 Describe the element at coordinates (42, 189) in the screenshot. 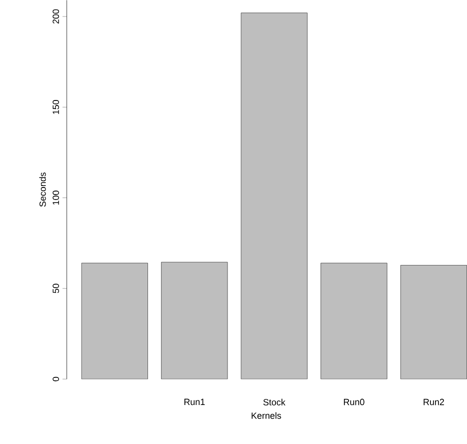

I see `y-axis-title: Seconds` at that location.